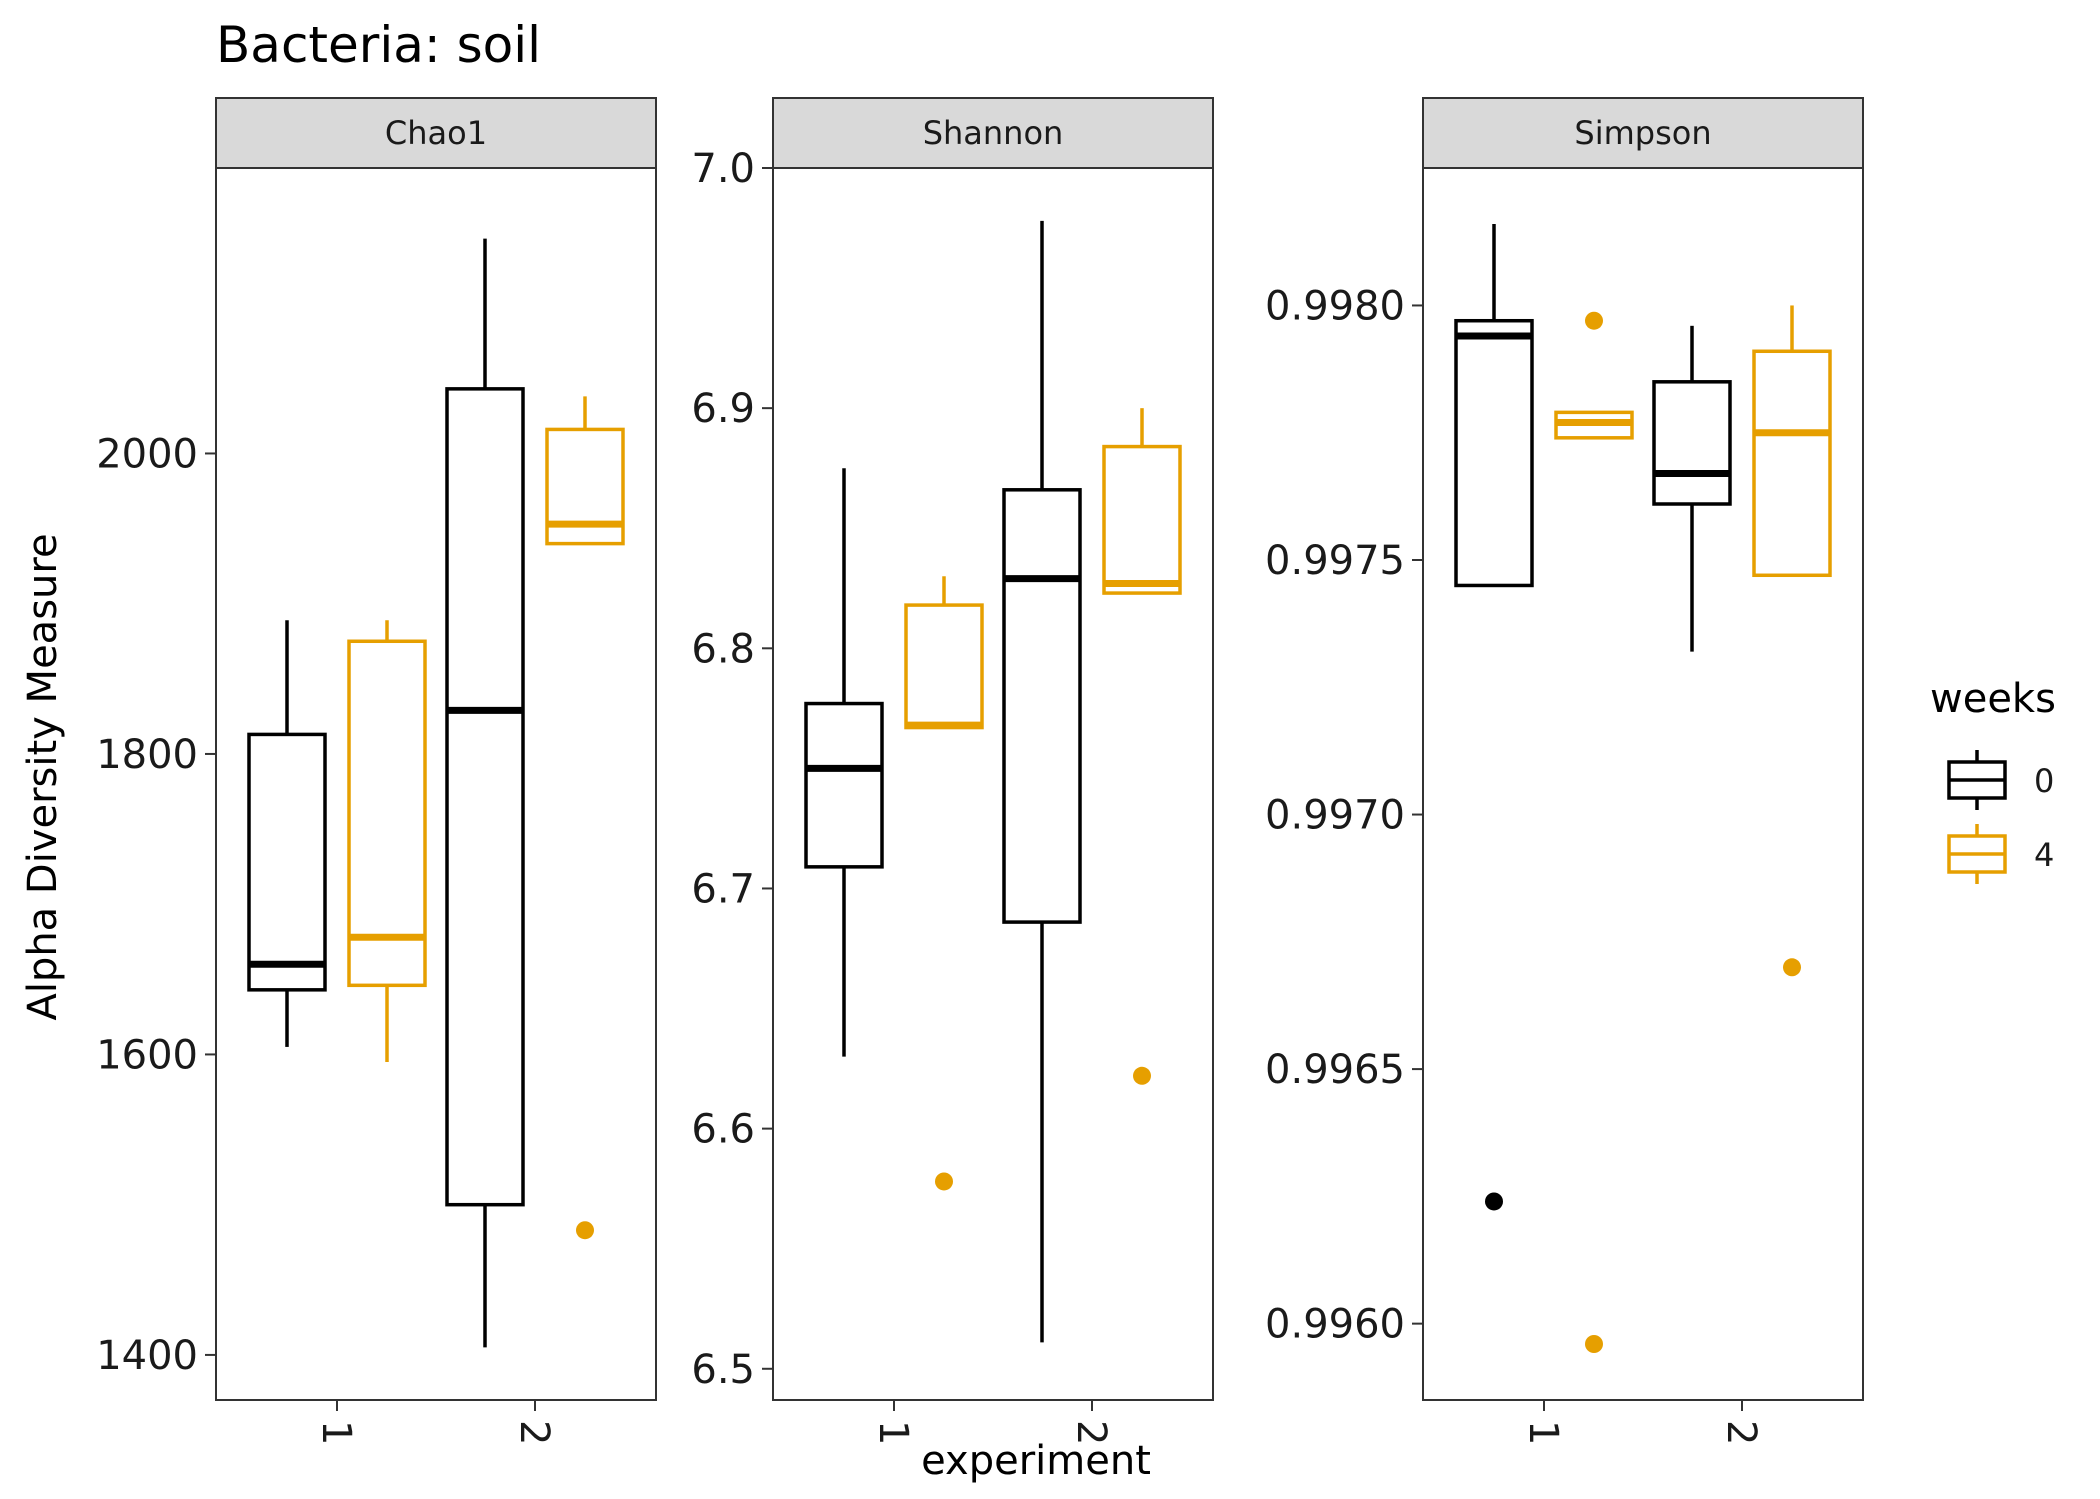 The image size is (2100, 1499). I want to click on legend-label: 0, so click(2044, 781).